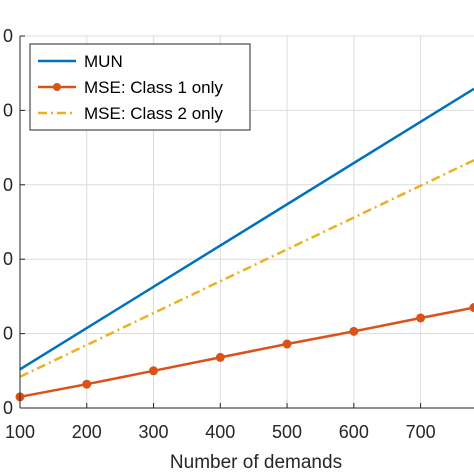  I want to click on x-axis-label: Number of demands, so click(256, 462).